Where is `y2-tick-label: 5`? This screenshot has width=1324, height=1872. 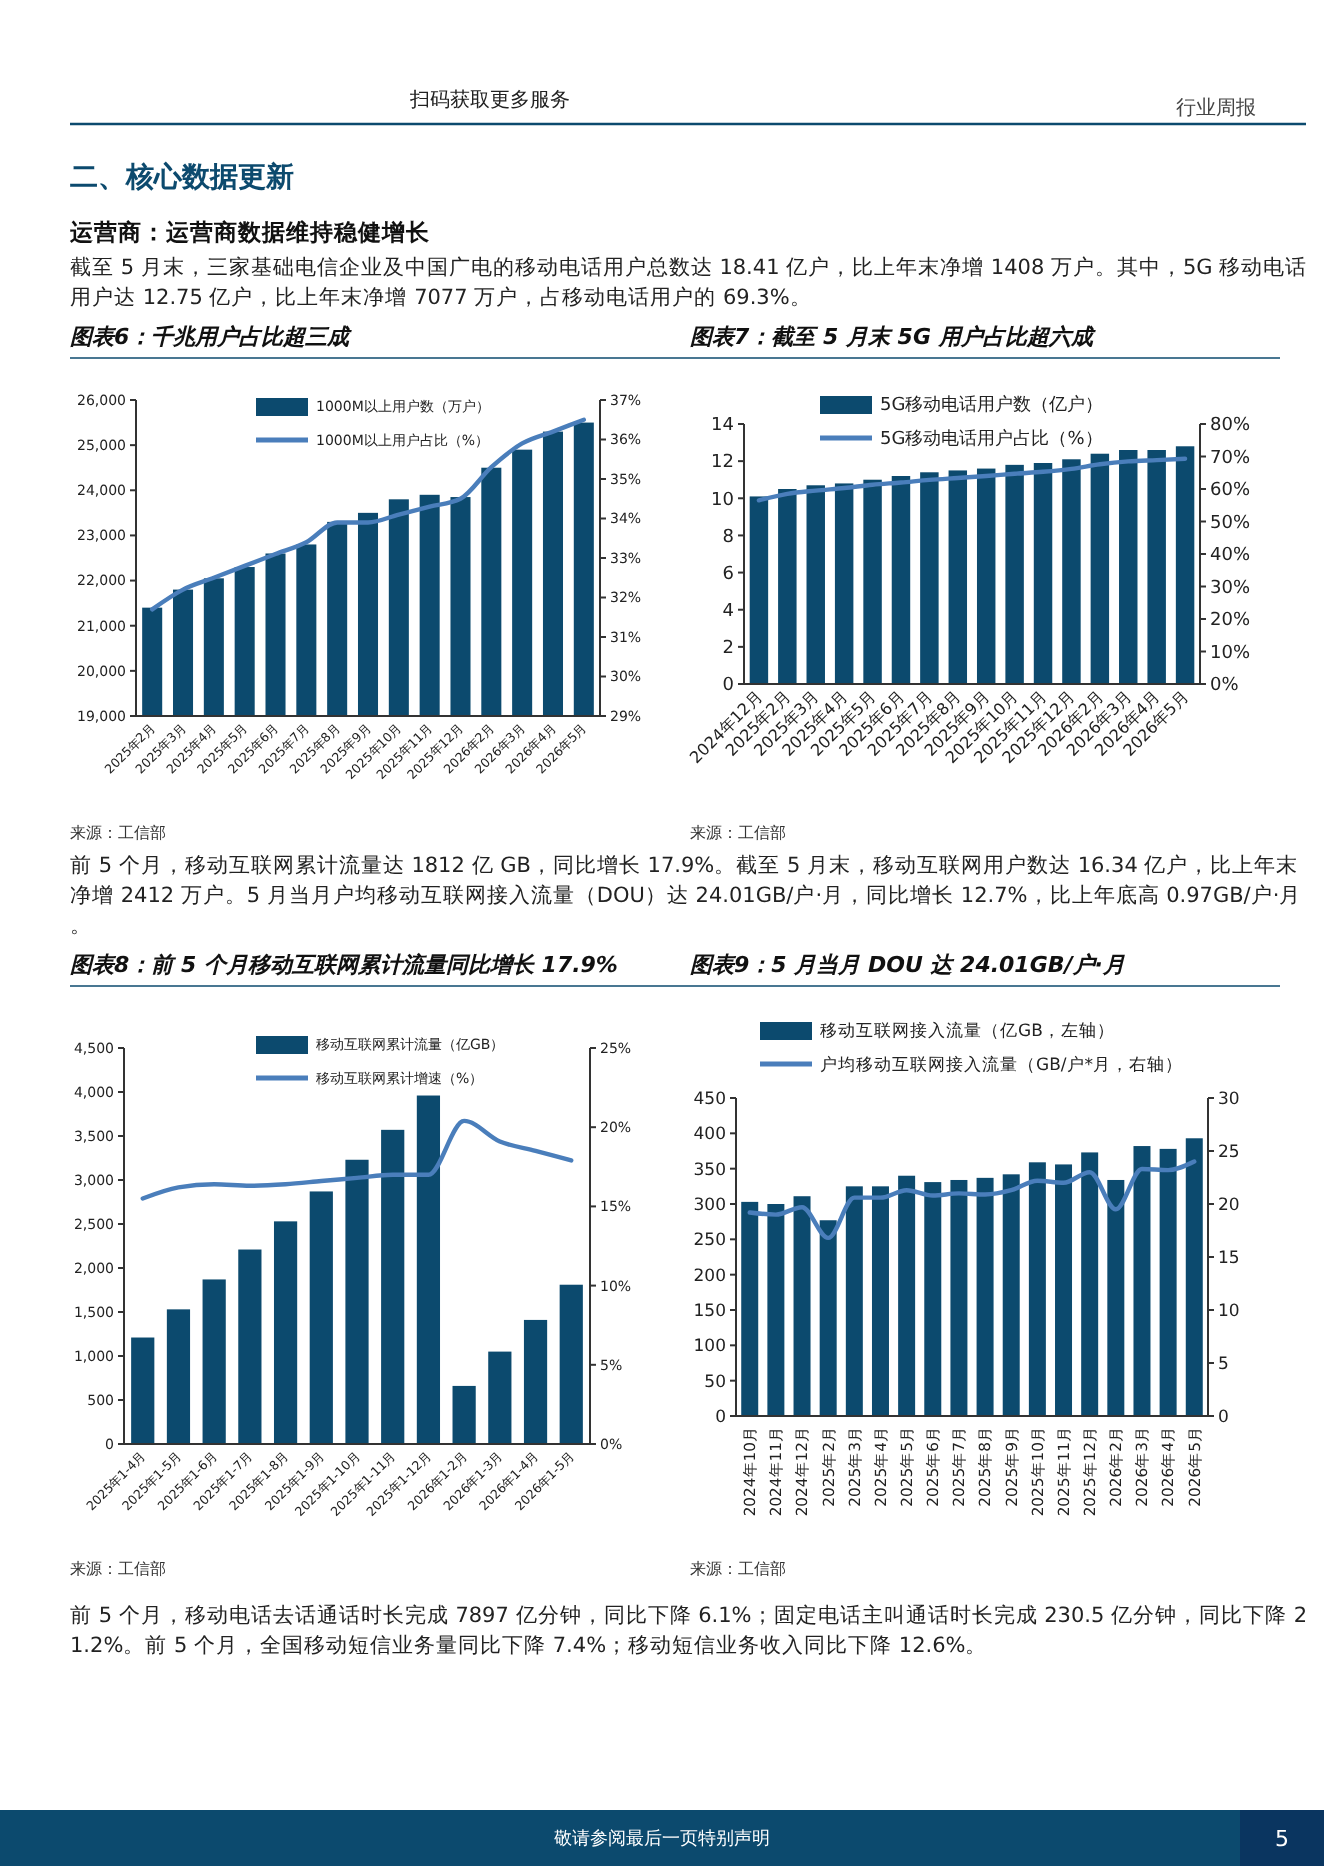 y2-tick-label: 5 is located at coordinates (1223, 1364).